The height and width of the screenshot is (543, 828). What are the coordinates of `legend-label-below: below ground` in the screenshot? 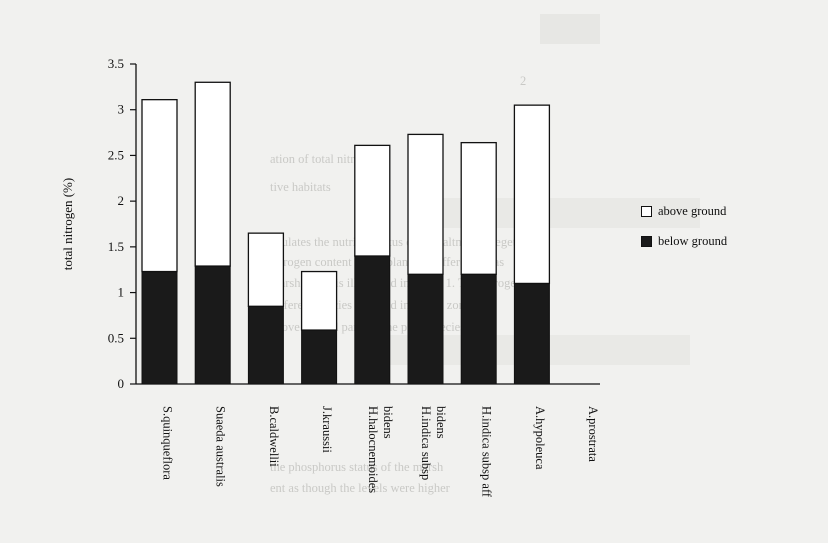 It's located at (693, 241).